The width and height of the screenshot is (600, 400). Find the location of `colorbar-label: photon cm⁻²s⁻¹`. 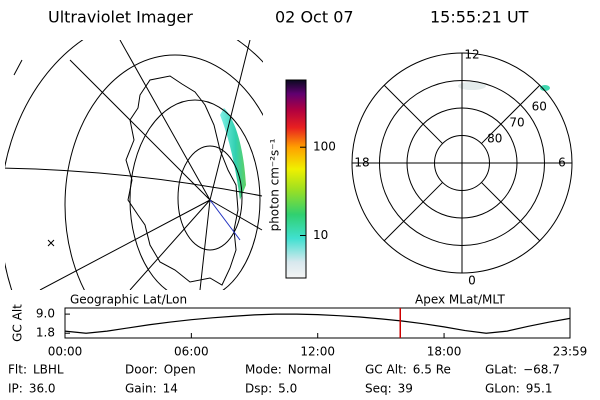

colorbar-label: photon cm⁻²s⁻¹ is located at coordinates (275, 184).